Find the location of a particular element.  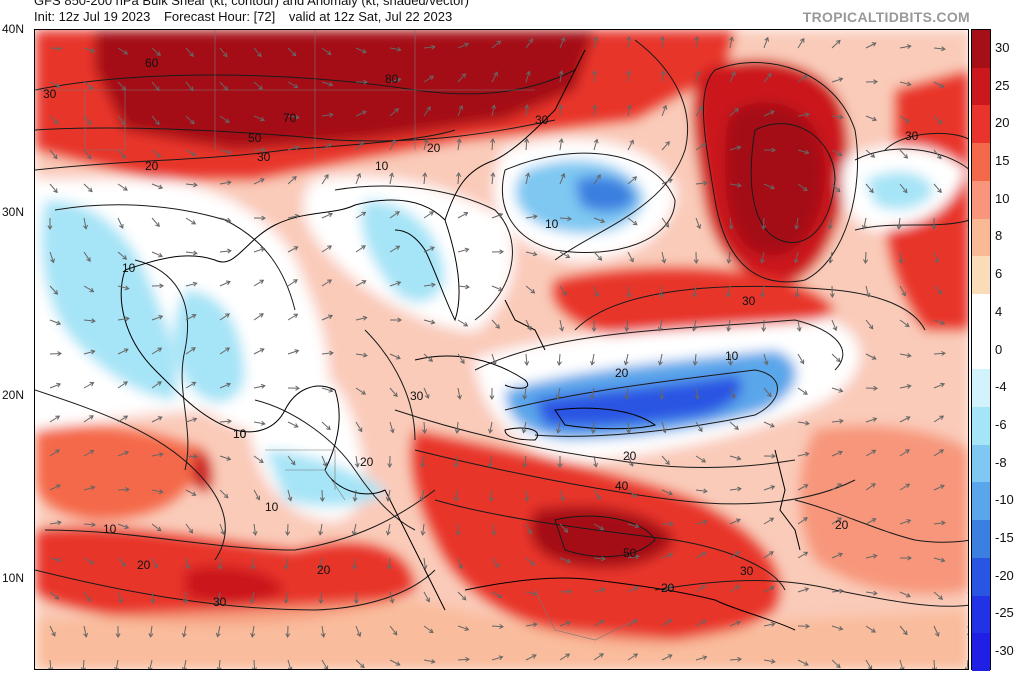

colorbar-tick-label: -25 is located at coordinates (1004, 613).